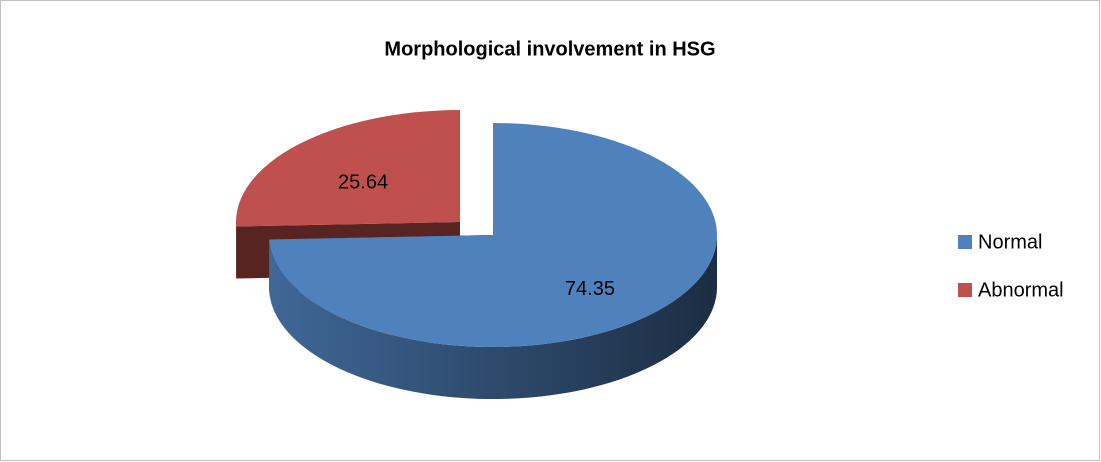  I want to click on slice-top, so click(347, 168).